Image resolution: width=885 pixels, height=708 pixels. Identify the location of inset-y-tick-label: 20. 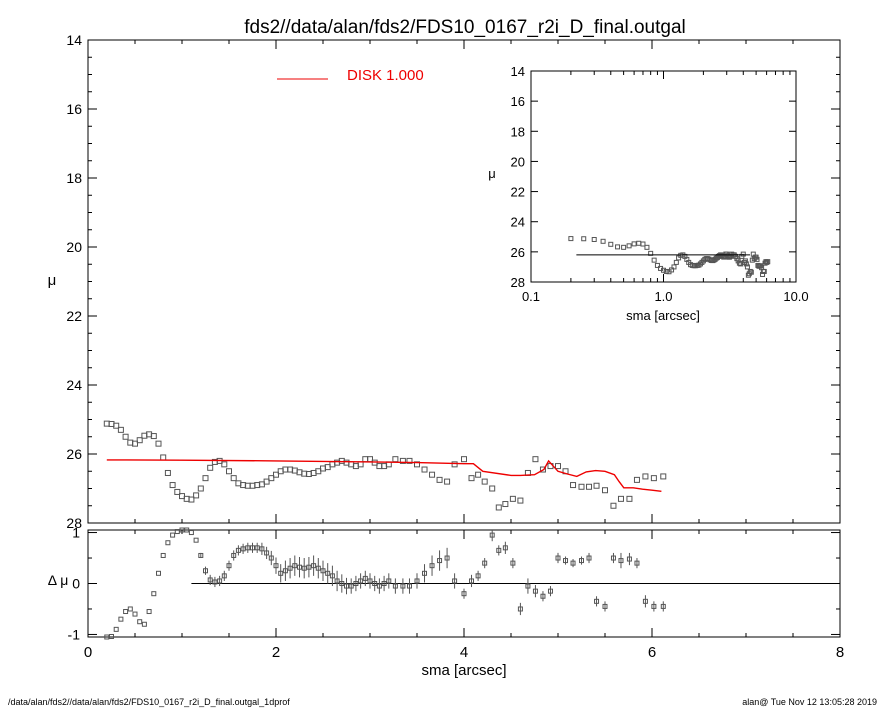
(518, 161).